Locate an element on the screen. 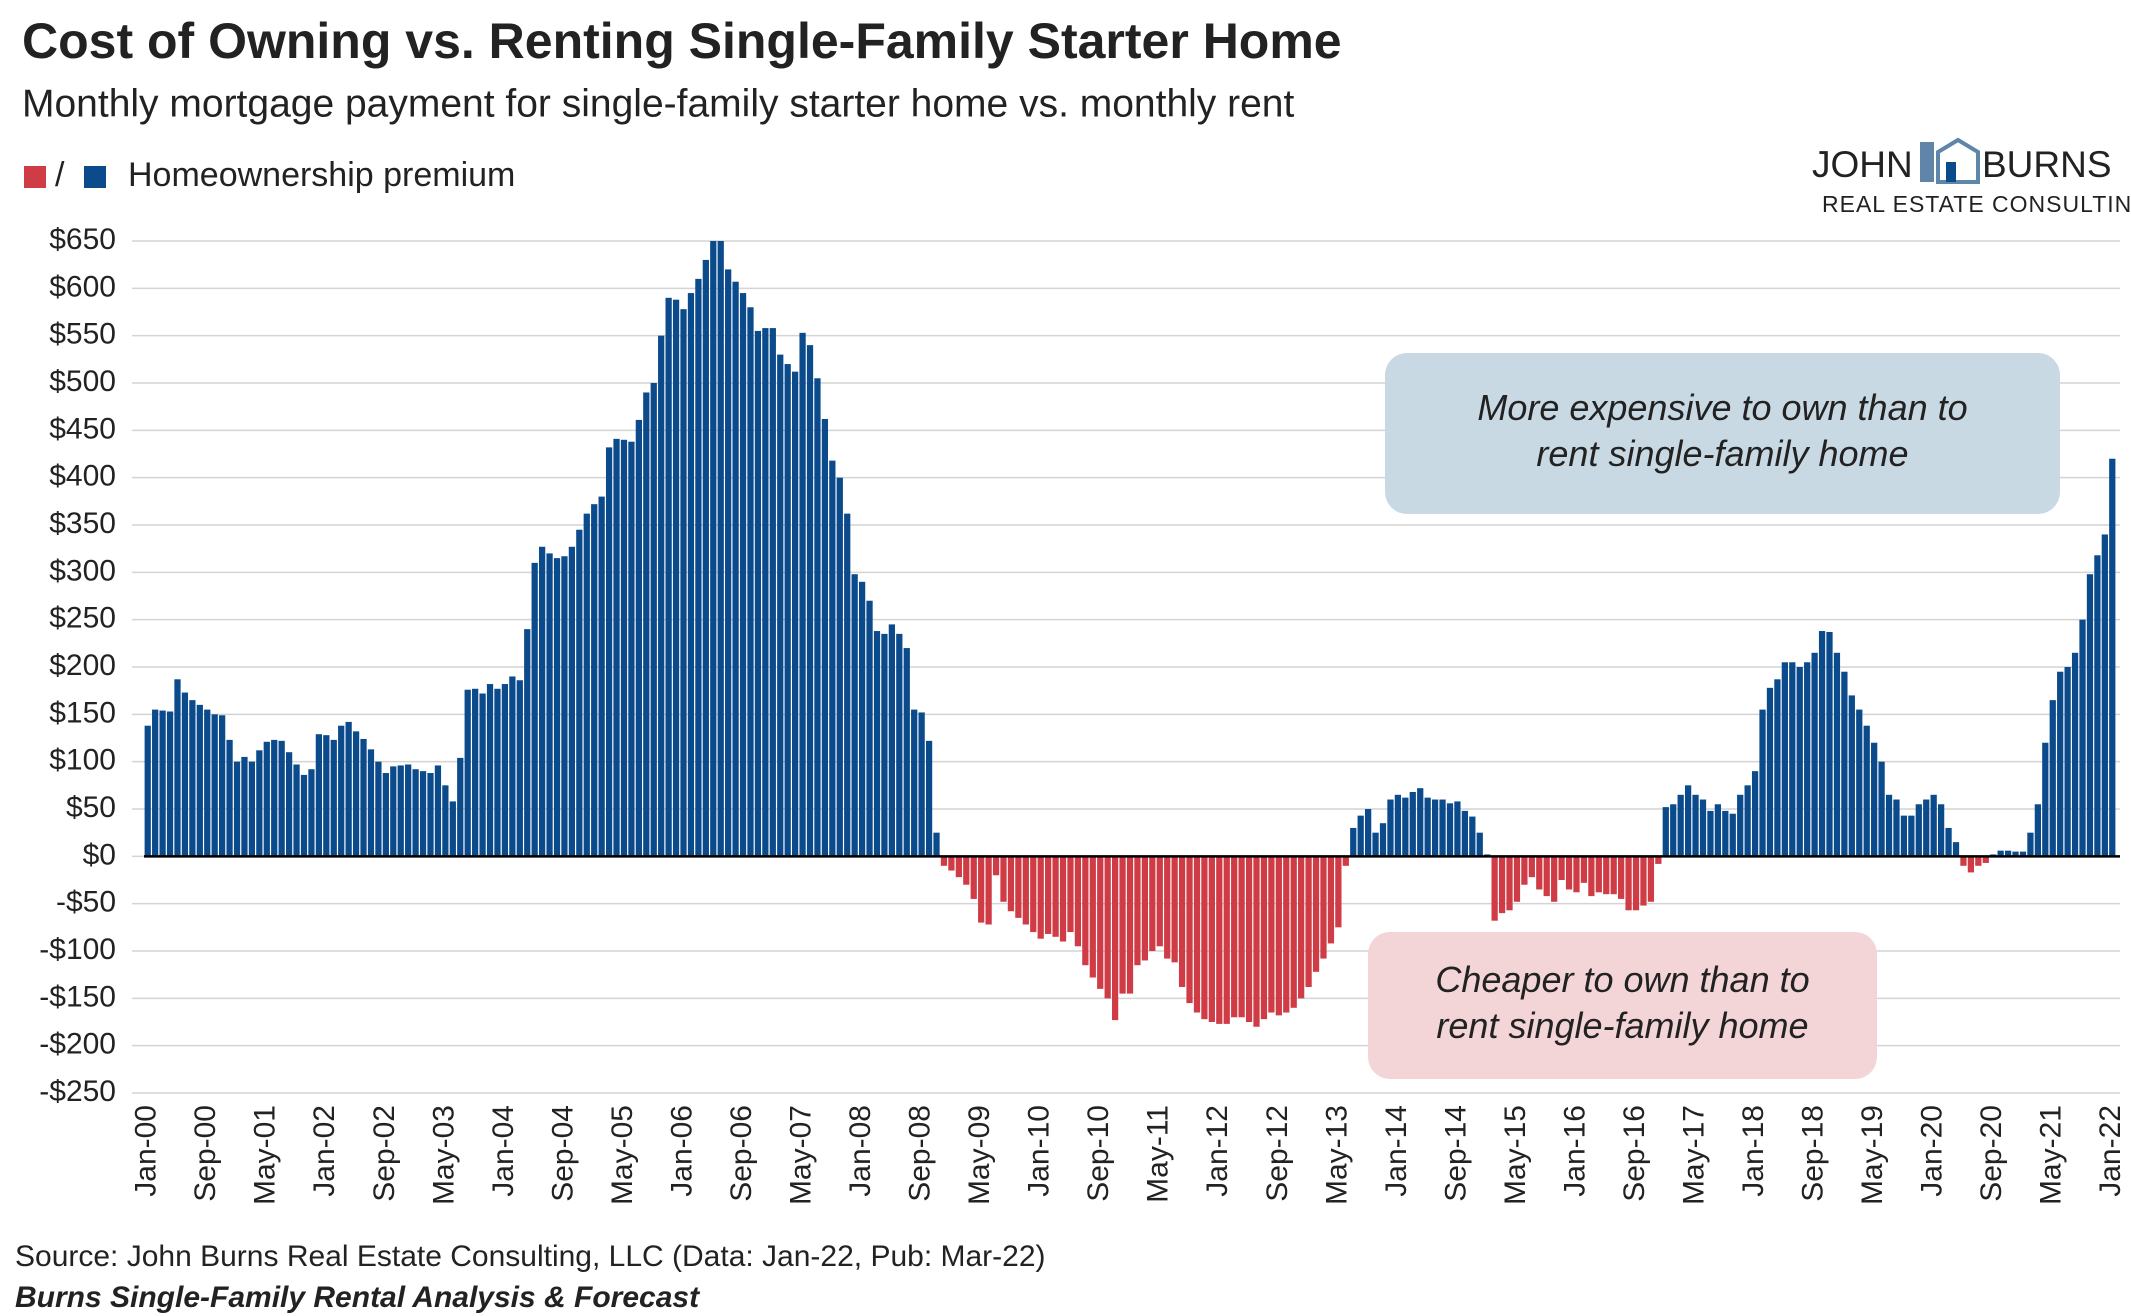 The image size is (2131, 1316). y-tick-label: $500 is located at coordinates (82, 381).